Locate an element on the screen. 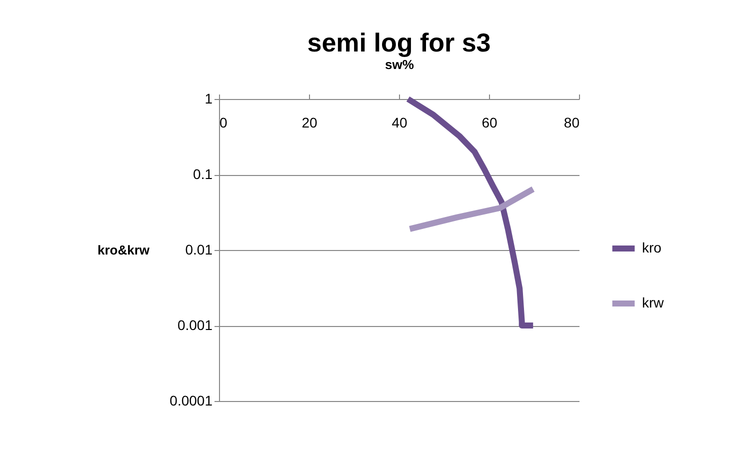  y-tick-label: 0.0001 is located at coordinates (191, 400).